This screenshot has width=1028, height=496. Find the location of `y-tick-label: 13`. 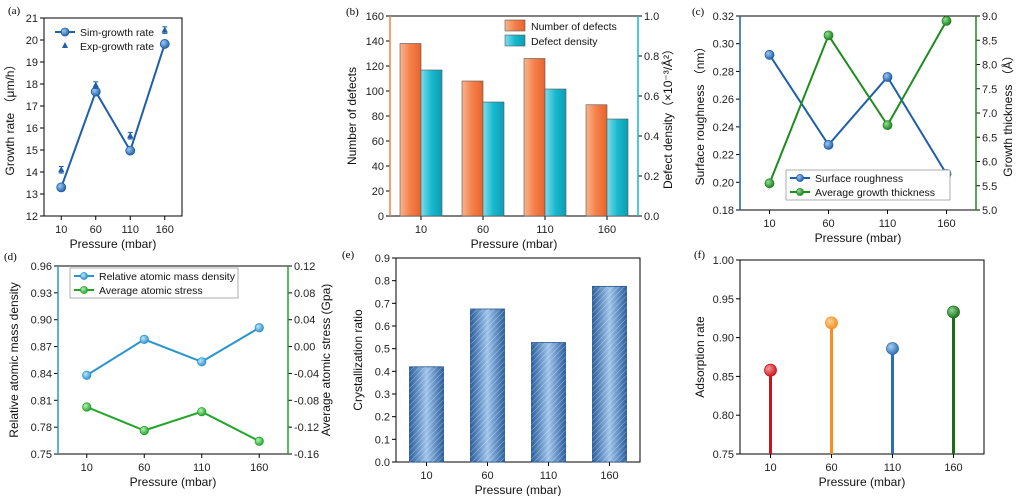

y-tick-label: 13 is located at coordinates (32, 195).